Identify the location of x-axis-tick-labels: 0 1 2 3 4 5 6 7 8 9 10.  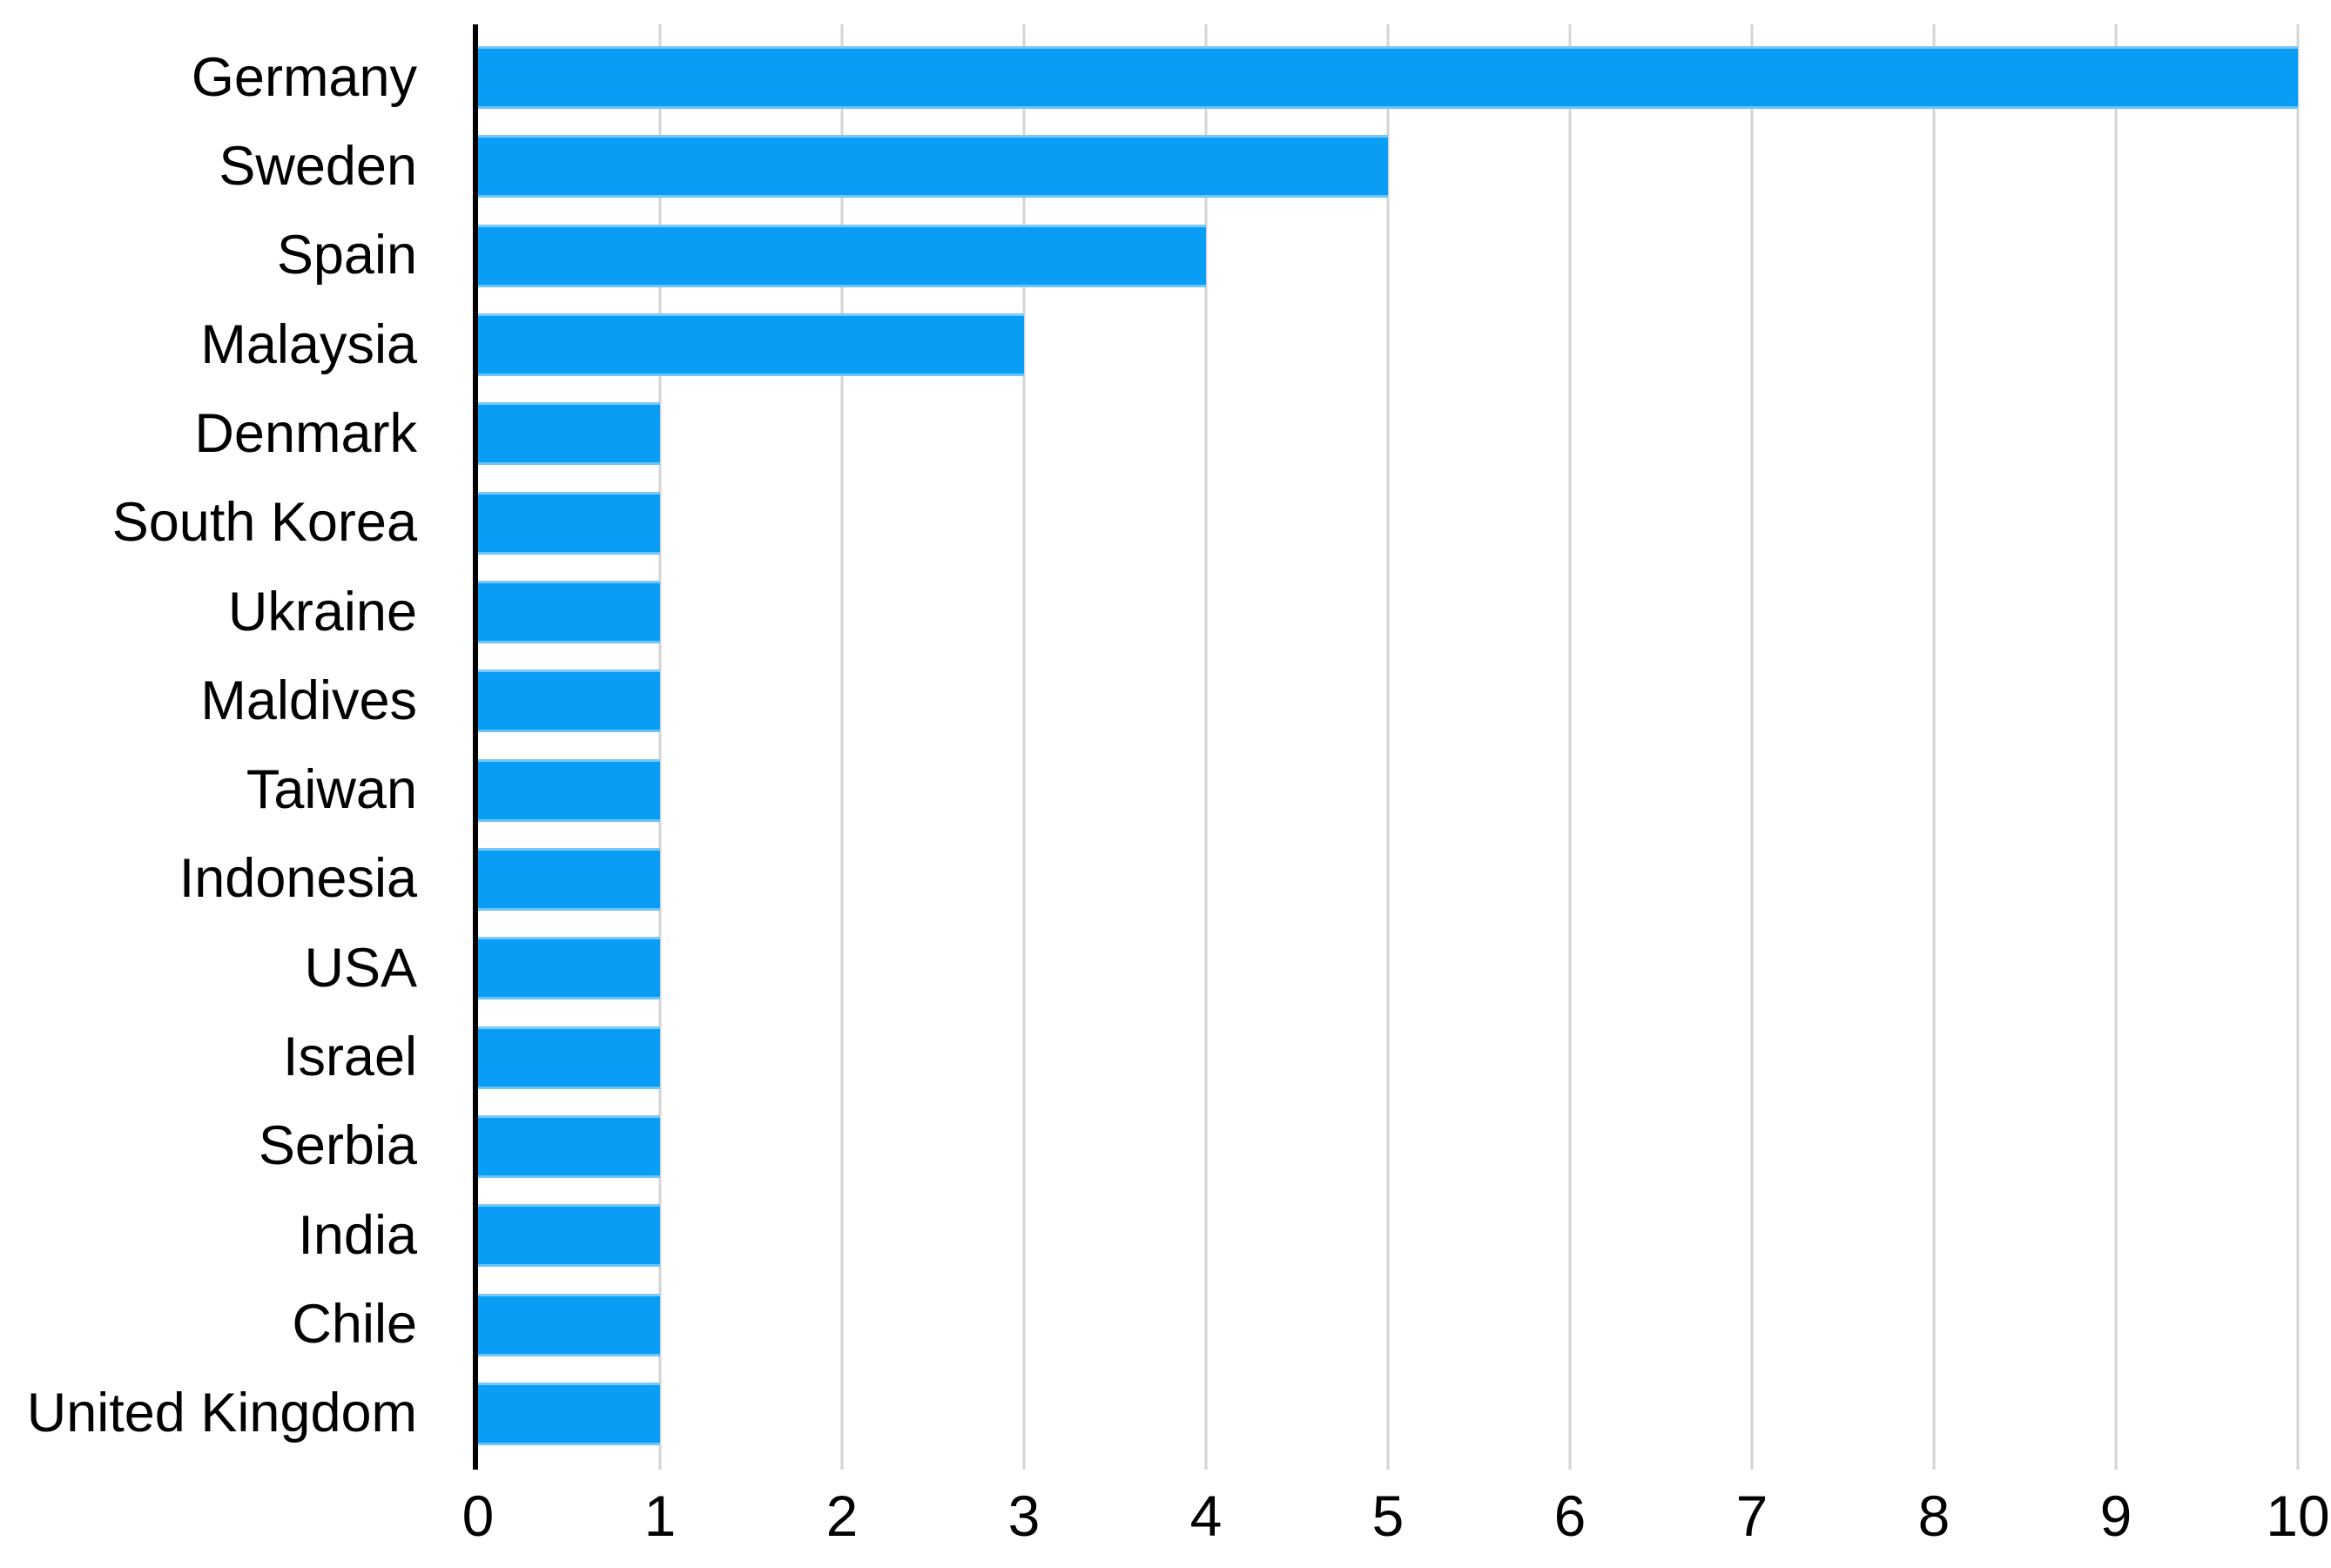
(1396, 1520).